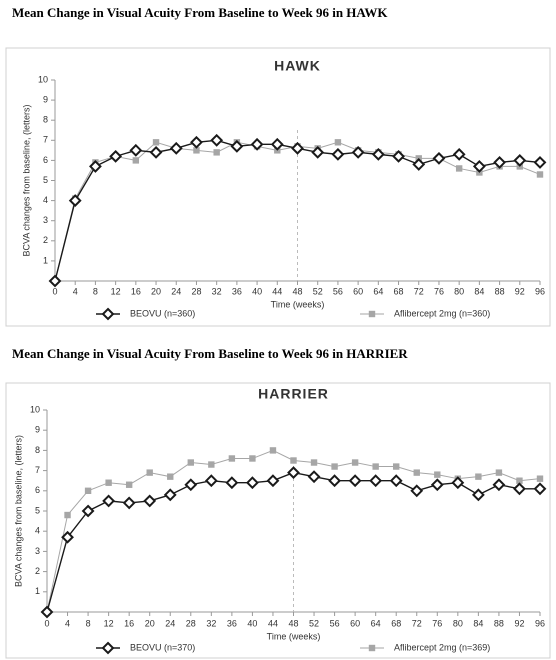  What do you see at coordinates (478, 623) in the screenshot?
I see `x-tick-label: 84` at bounding box center [478, 623].